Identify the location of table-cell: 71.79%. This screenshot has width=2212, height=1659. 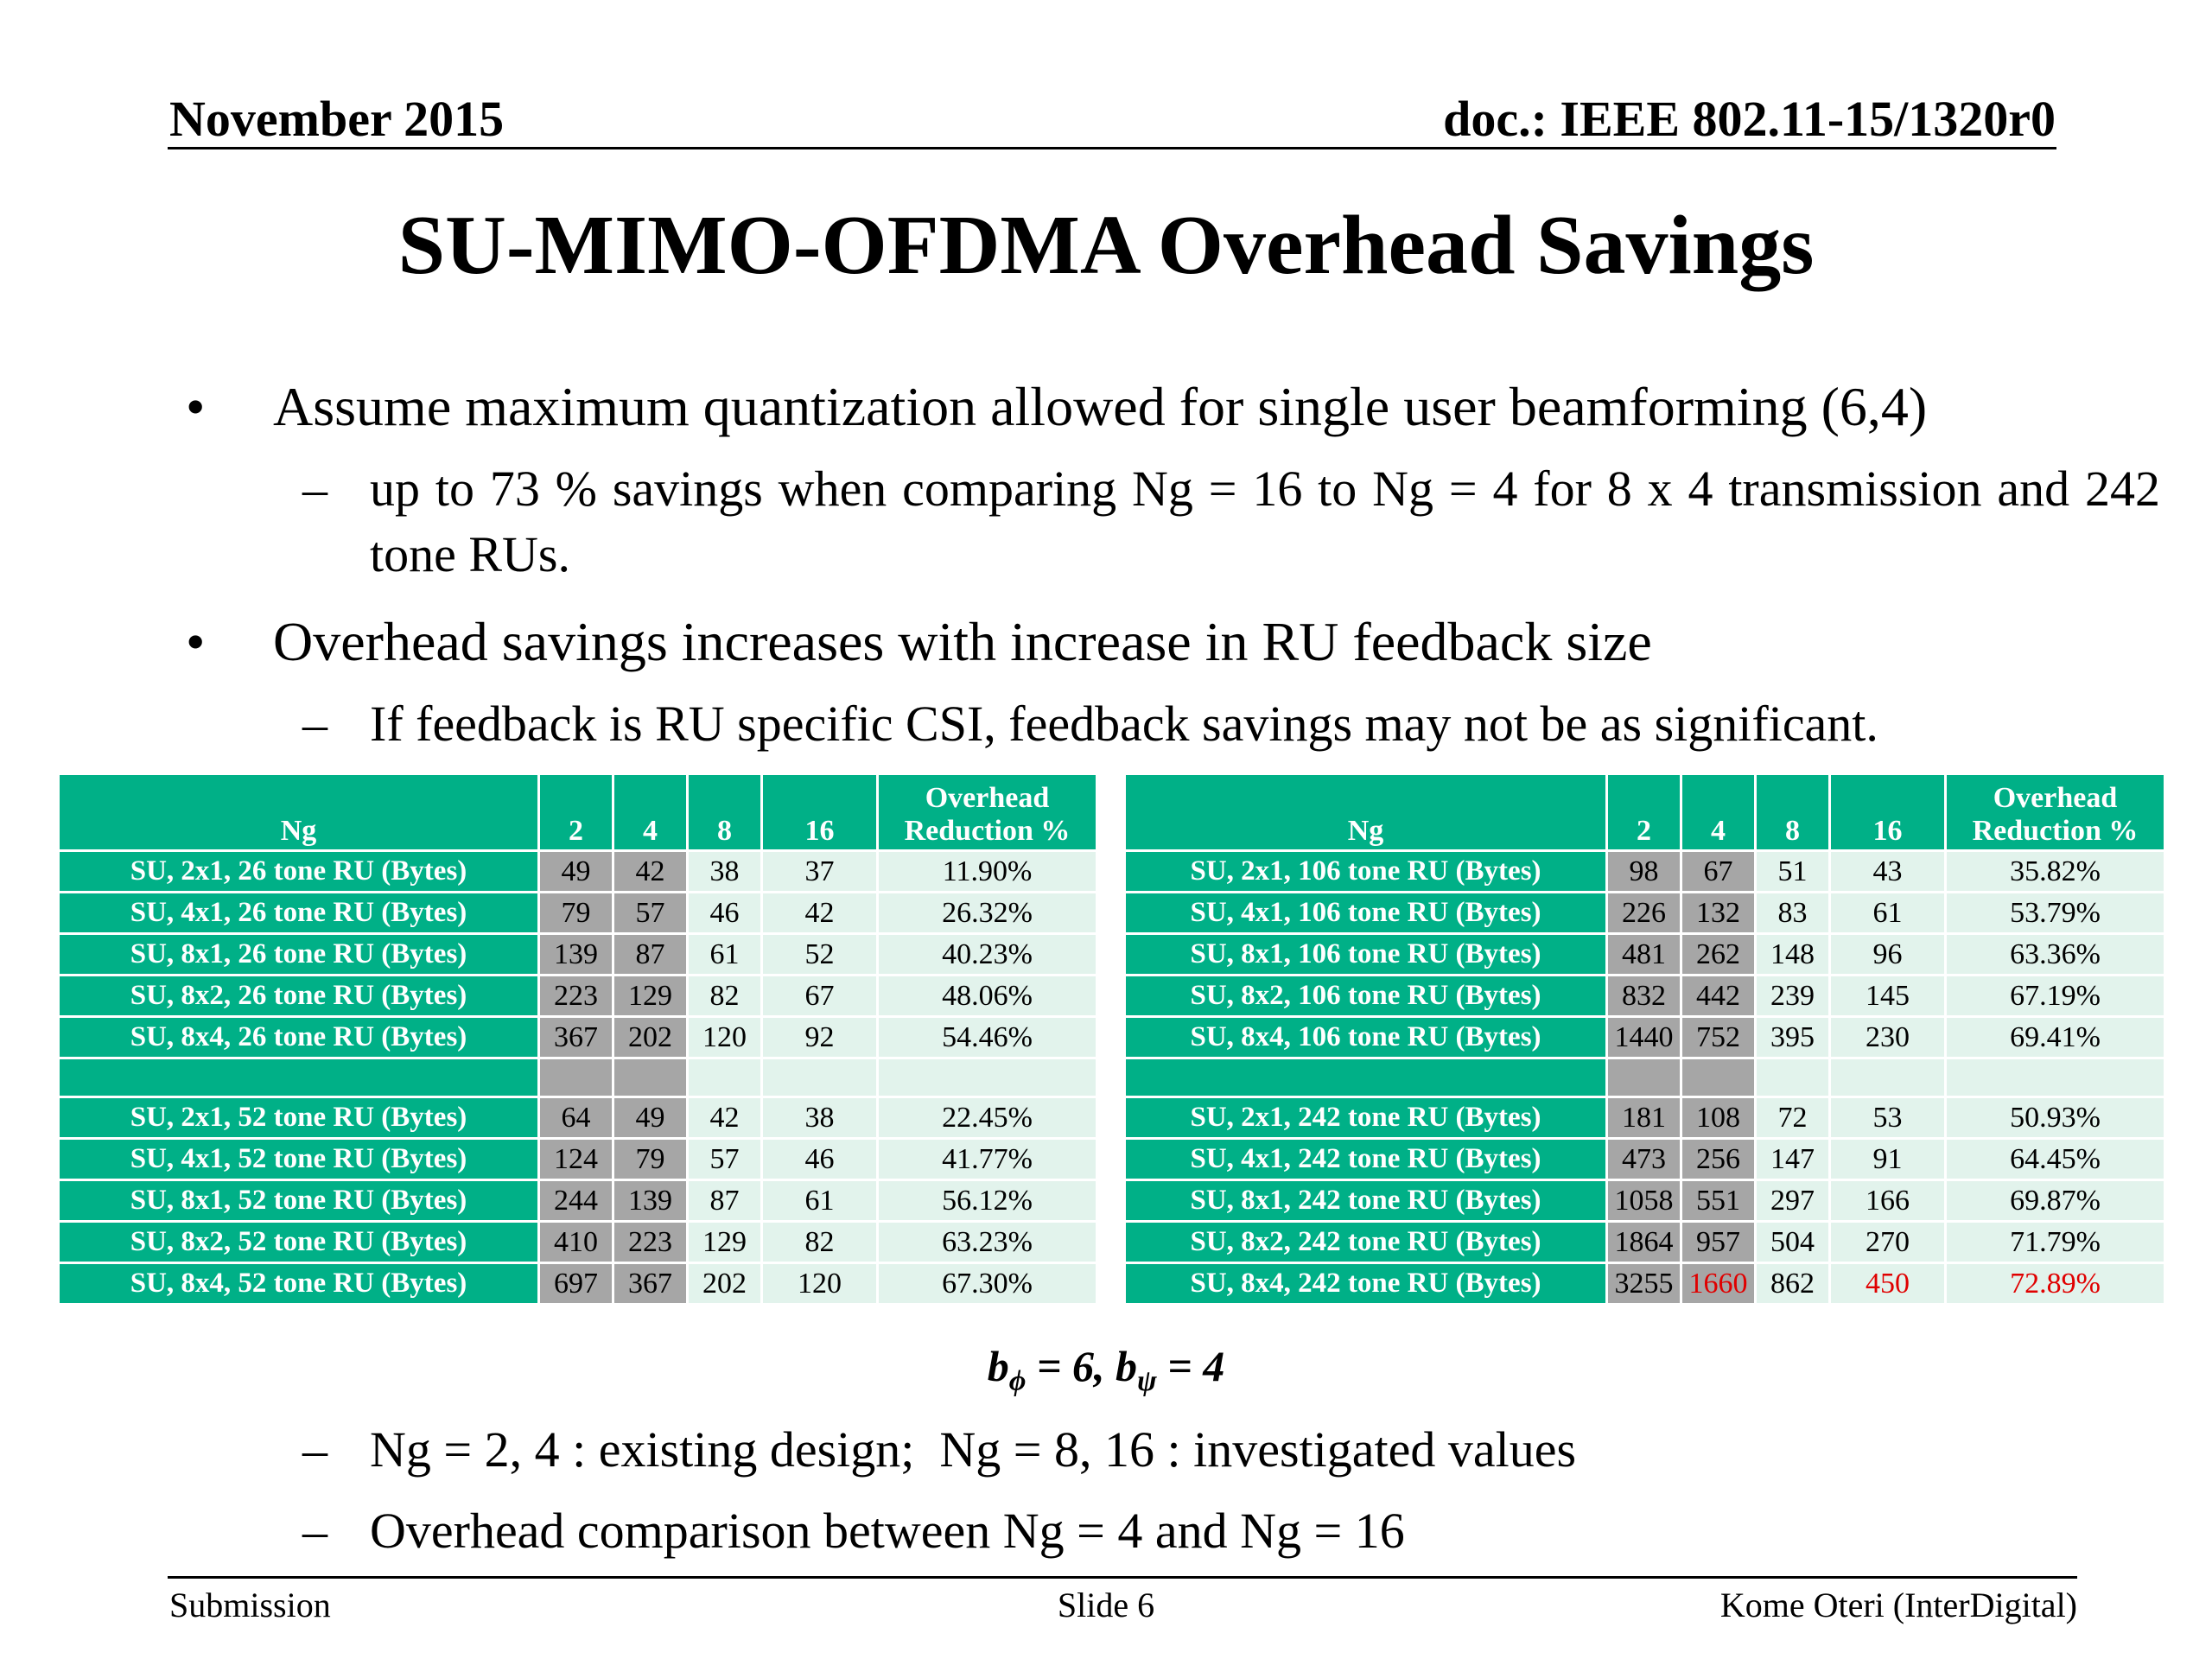
(2055, 1242).